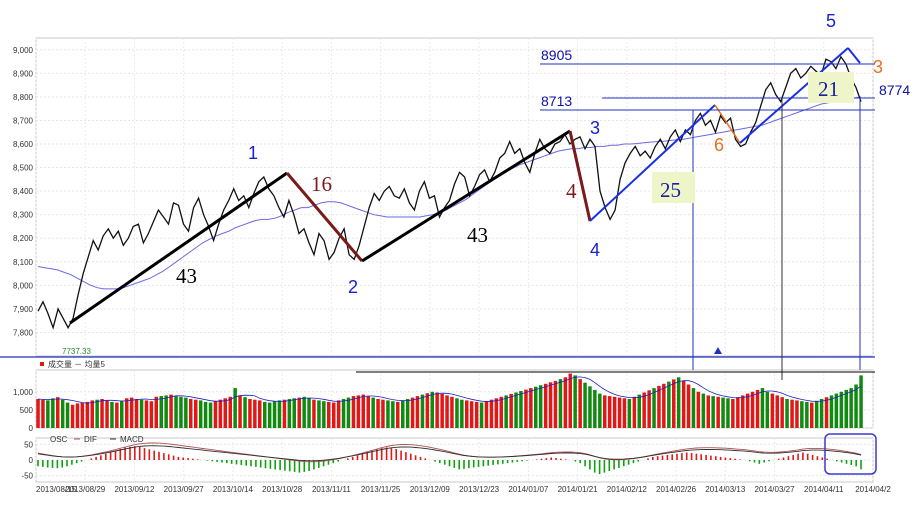 This screenshot has height=508, width=923. Describe the element at coordinates (23, 144) in the screenshot. I see `price-y-tick-label: 8,600` at that location.